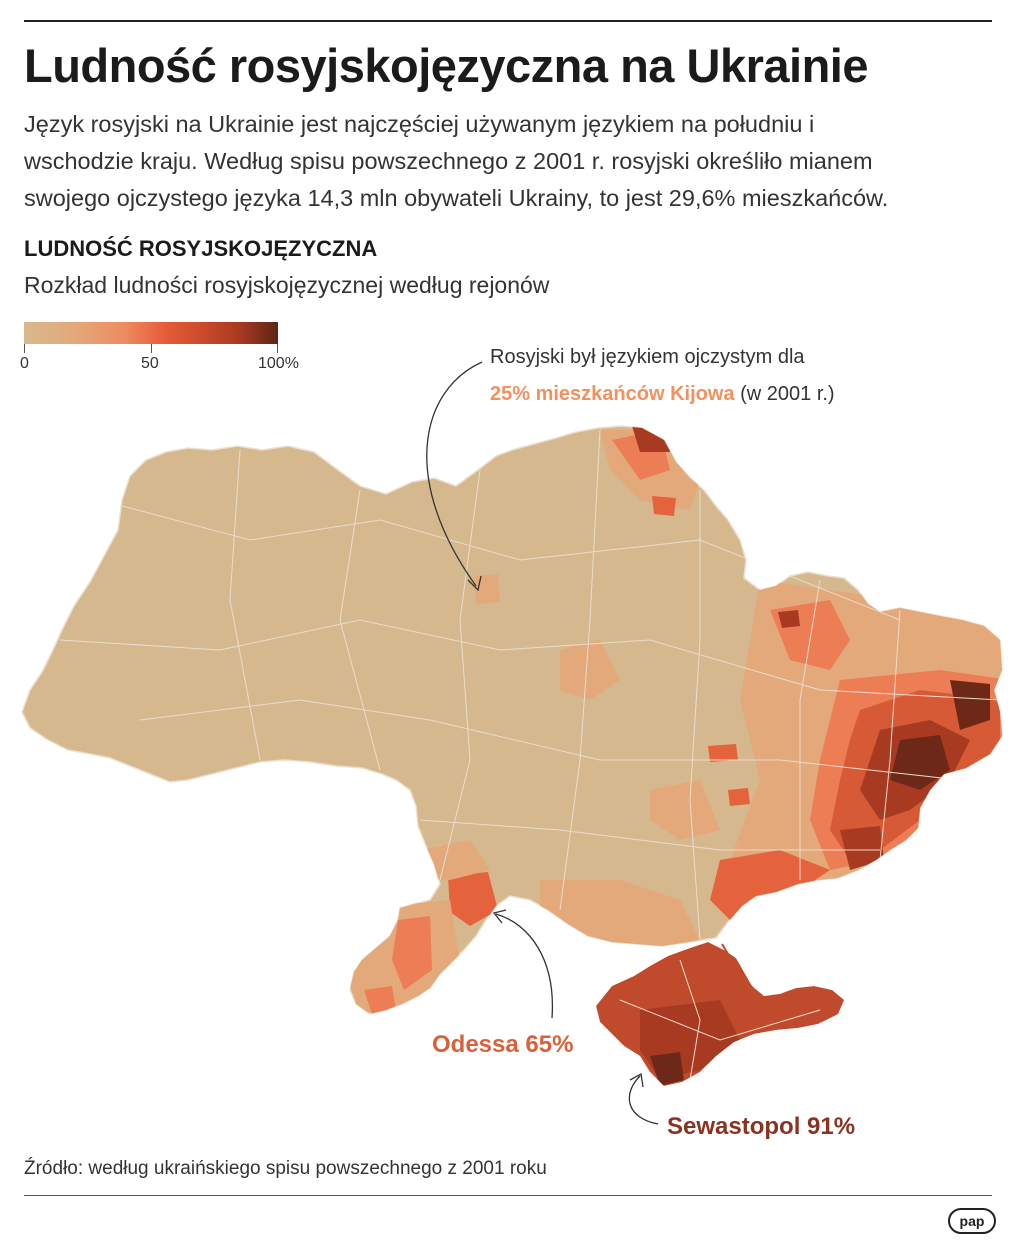  I want to click on legend-label-0: 0, so click(24, 363).